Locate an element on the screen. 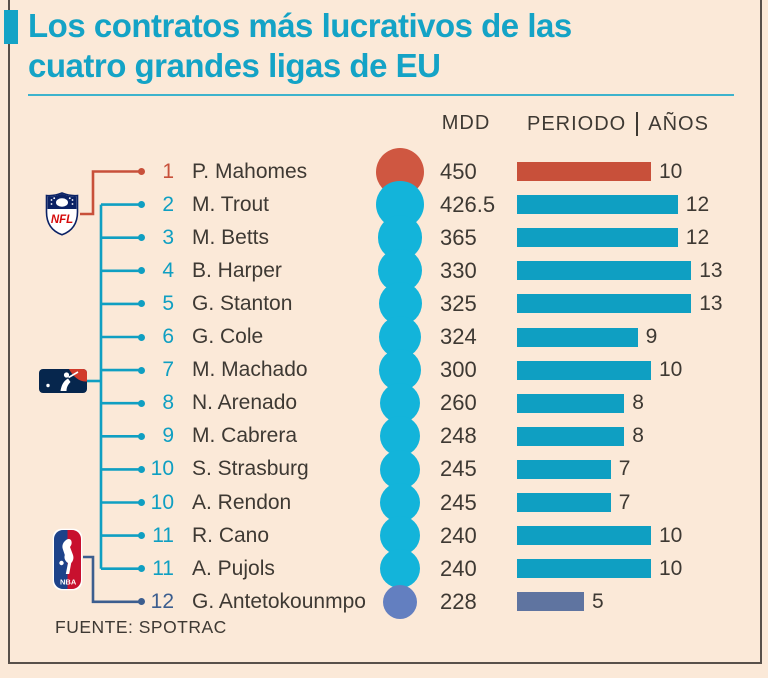 This screenshot has height=678, width=768. column-header-periodo-anios: PERIODO AÑOS is located at coordinates (618, 124).